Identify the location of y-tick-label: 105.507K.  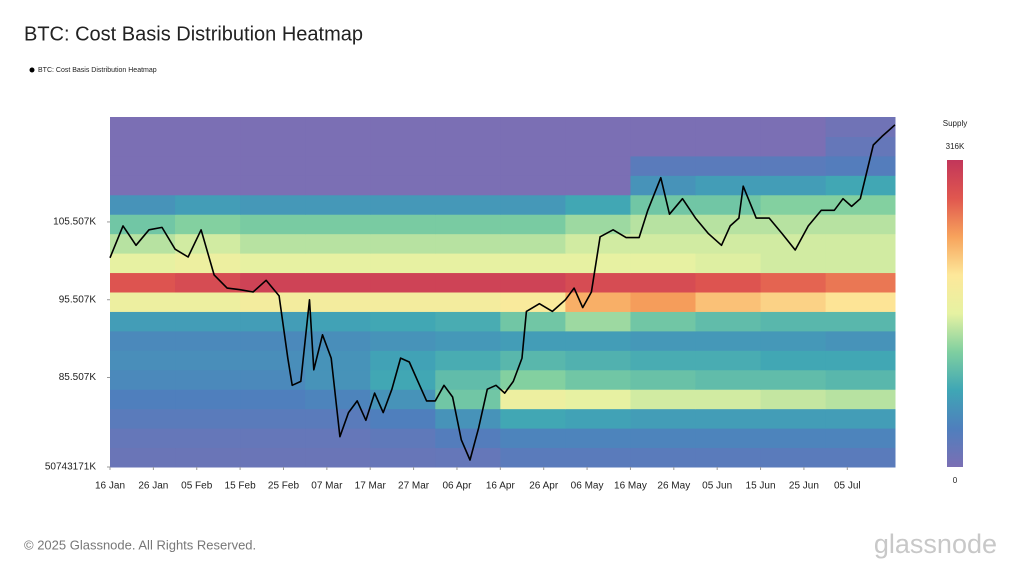
(74, 222).